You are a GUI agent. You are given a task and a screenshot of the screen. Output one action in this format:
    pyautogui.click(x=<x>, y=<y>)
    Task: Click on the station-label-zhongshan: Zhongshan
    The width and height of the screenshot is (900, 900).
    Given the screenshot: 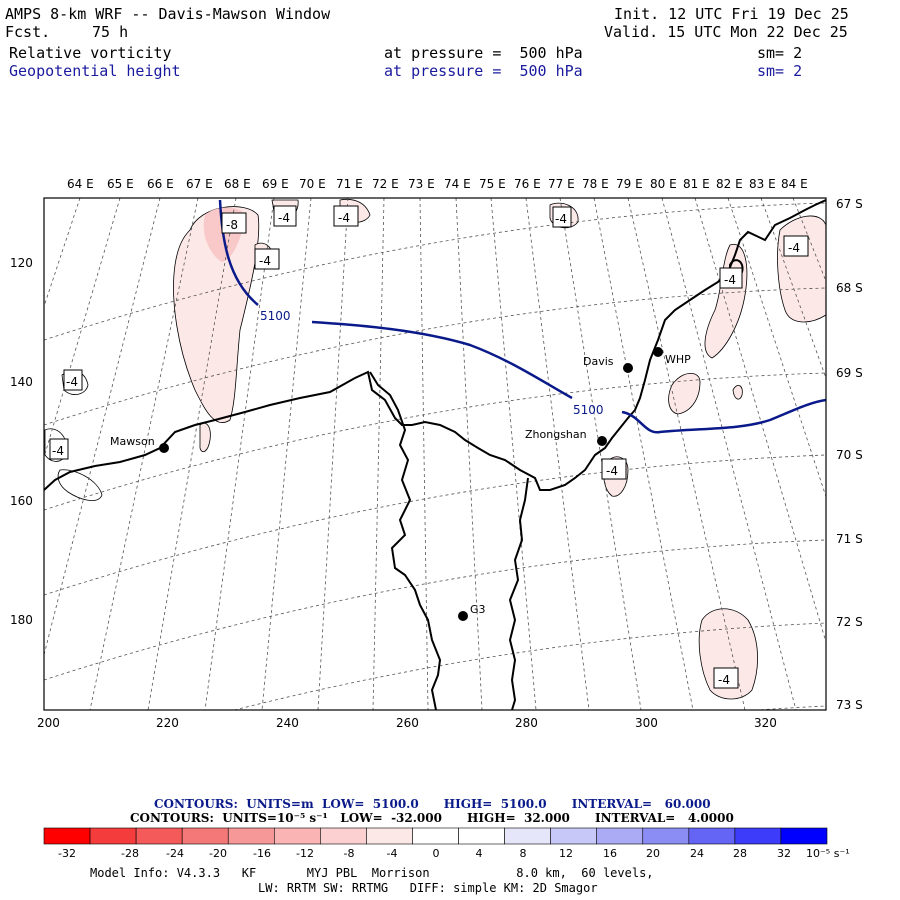 What is the action you would take?
    pyautogui.click(x=556, y=434)
    